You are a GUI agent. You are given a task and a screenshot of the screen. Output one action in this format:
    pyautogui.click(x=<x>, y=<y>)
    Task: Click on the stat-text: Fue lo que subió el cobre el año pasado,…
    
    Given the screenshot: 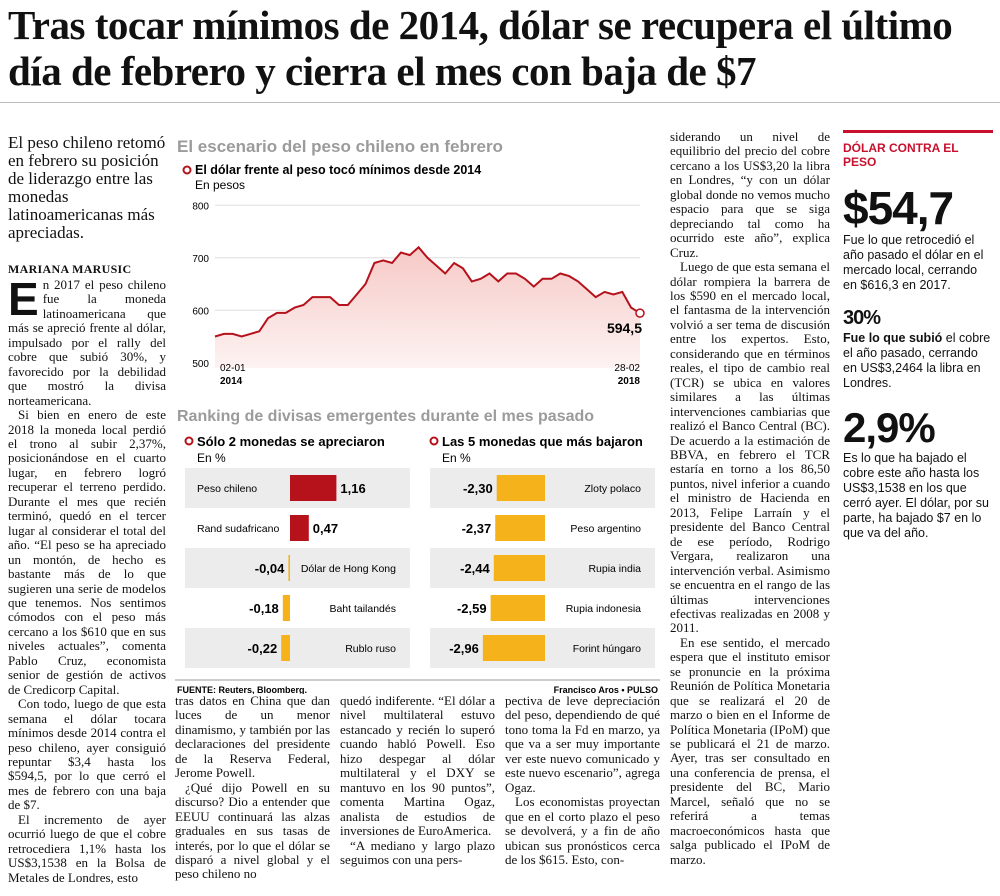 What is the action you would take?
    pyautogui.click(x=918, y=361)
    